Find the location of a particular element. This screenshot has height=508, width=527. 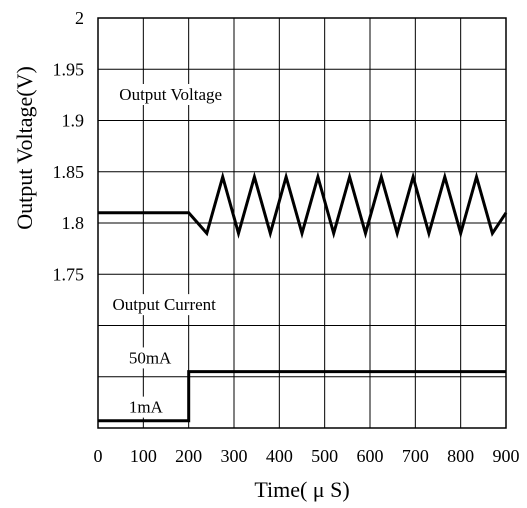

high-current-label-bg is located at coordinates (150, 358).